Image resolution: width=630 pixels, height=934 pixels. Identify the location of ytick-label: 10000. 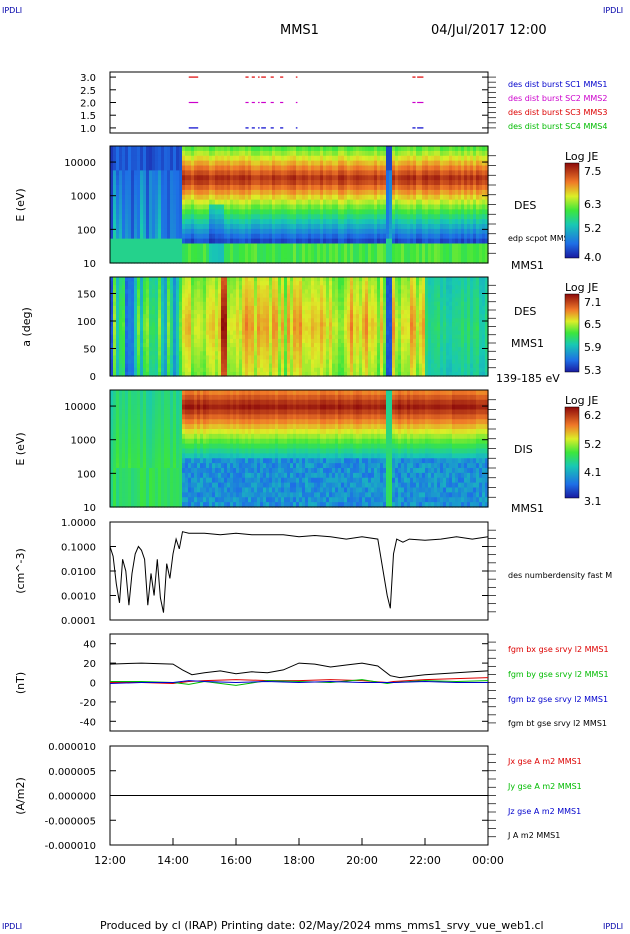
(80, 163).